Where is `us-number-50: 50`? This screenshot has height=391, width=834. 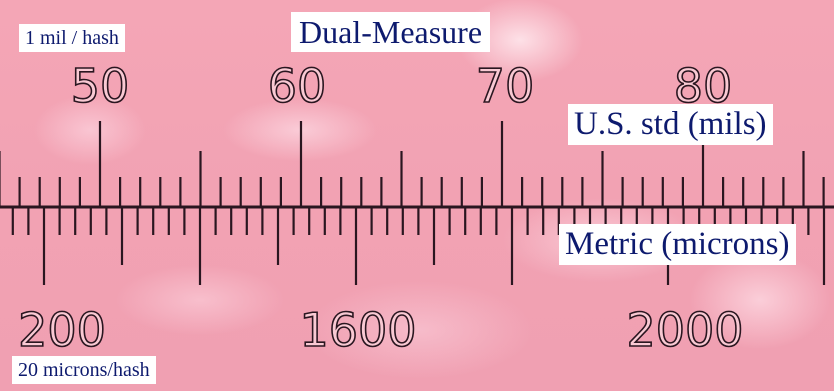 us-number-50: 50 is located at coordinates (100, 86).